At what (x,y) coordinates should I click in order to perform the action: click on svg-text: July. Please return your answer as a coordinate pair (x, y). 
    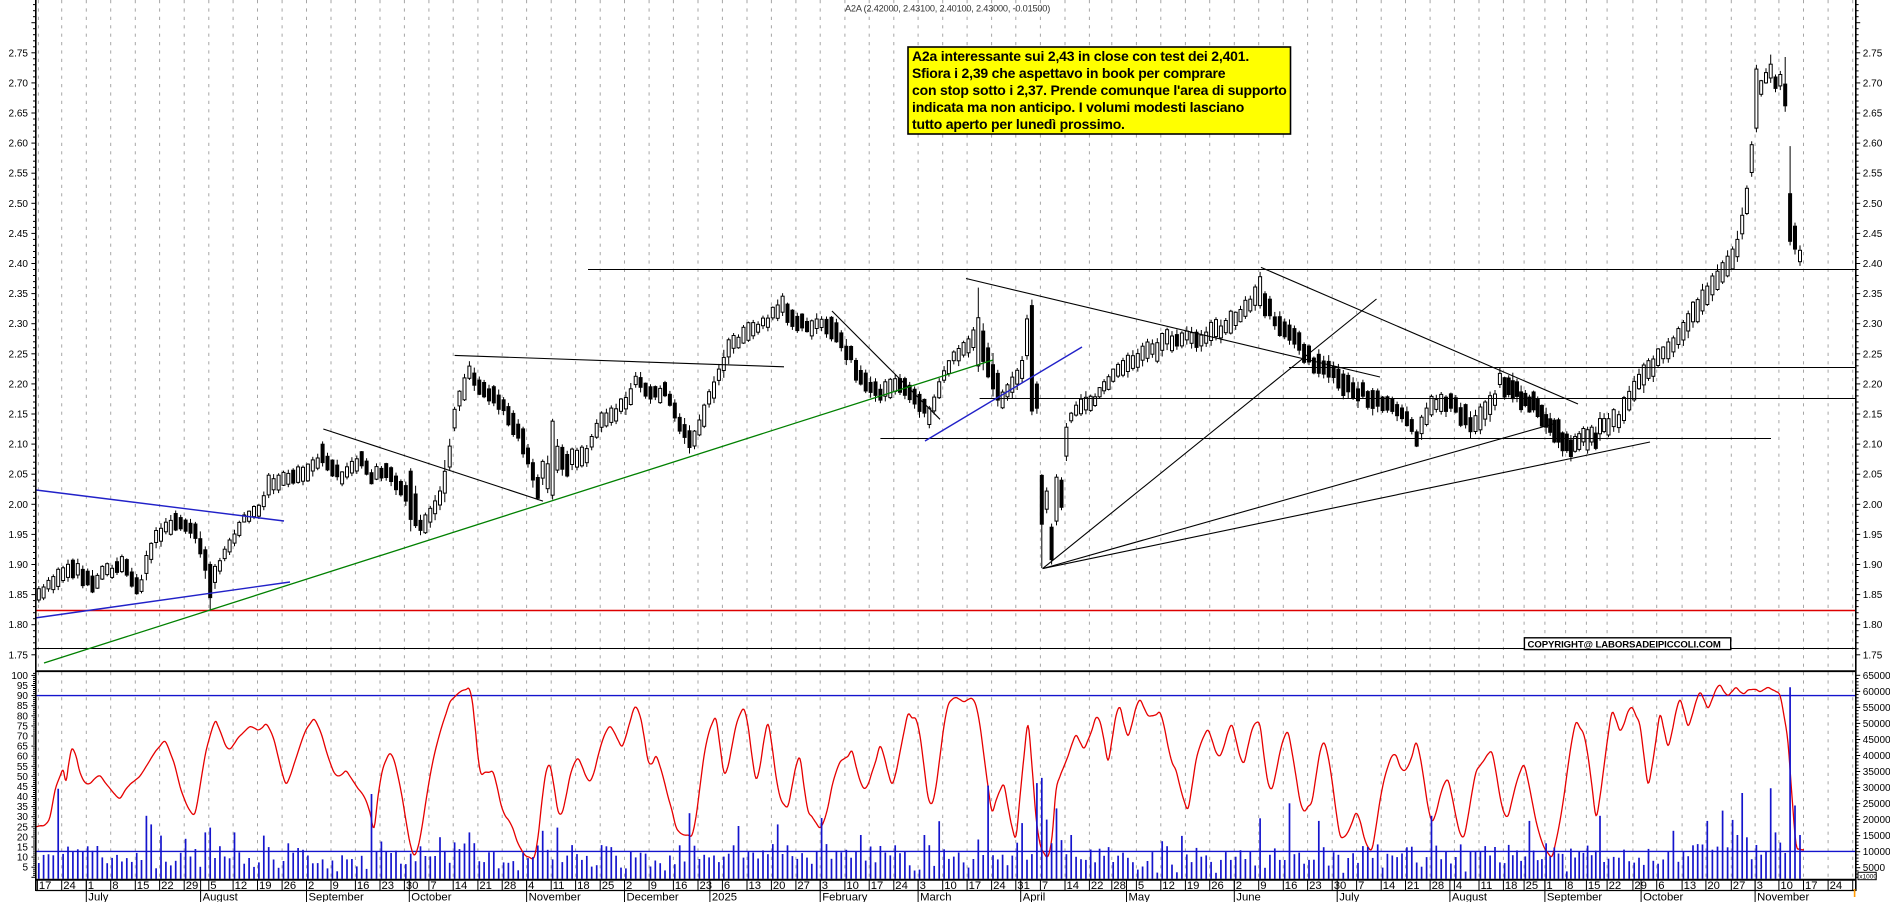
    Looking at the image, I should click on (1349, 897).